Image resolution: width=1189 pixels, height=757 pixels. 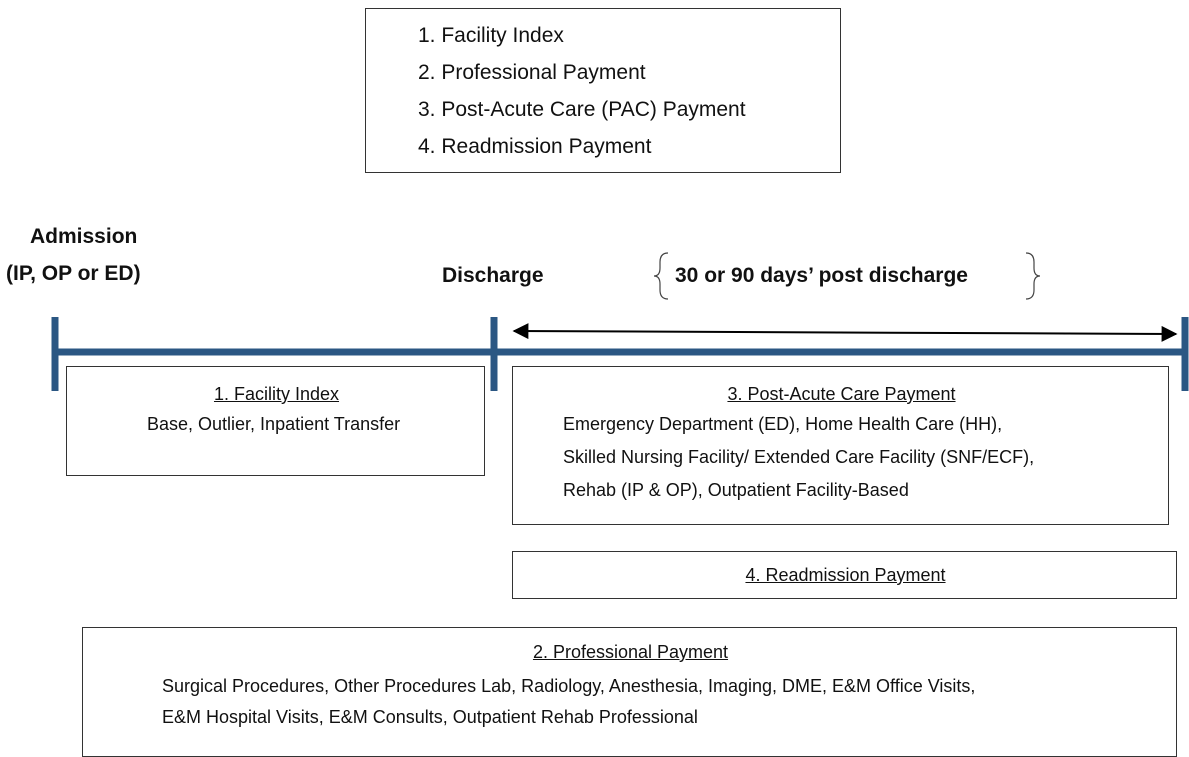 What do you see at coordinates (841, 394) in the screenshot?
I see `box-title: 3. Post-Acute Care Payment` at bounding box center [841, 394].